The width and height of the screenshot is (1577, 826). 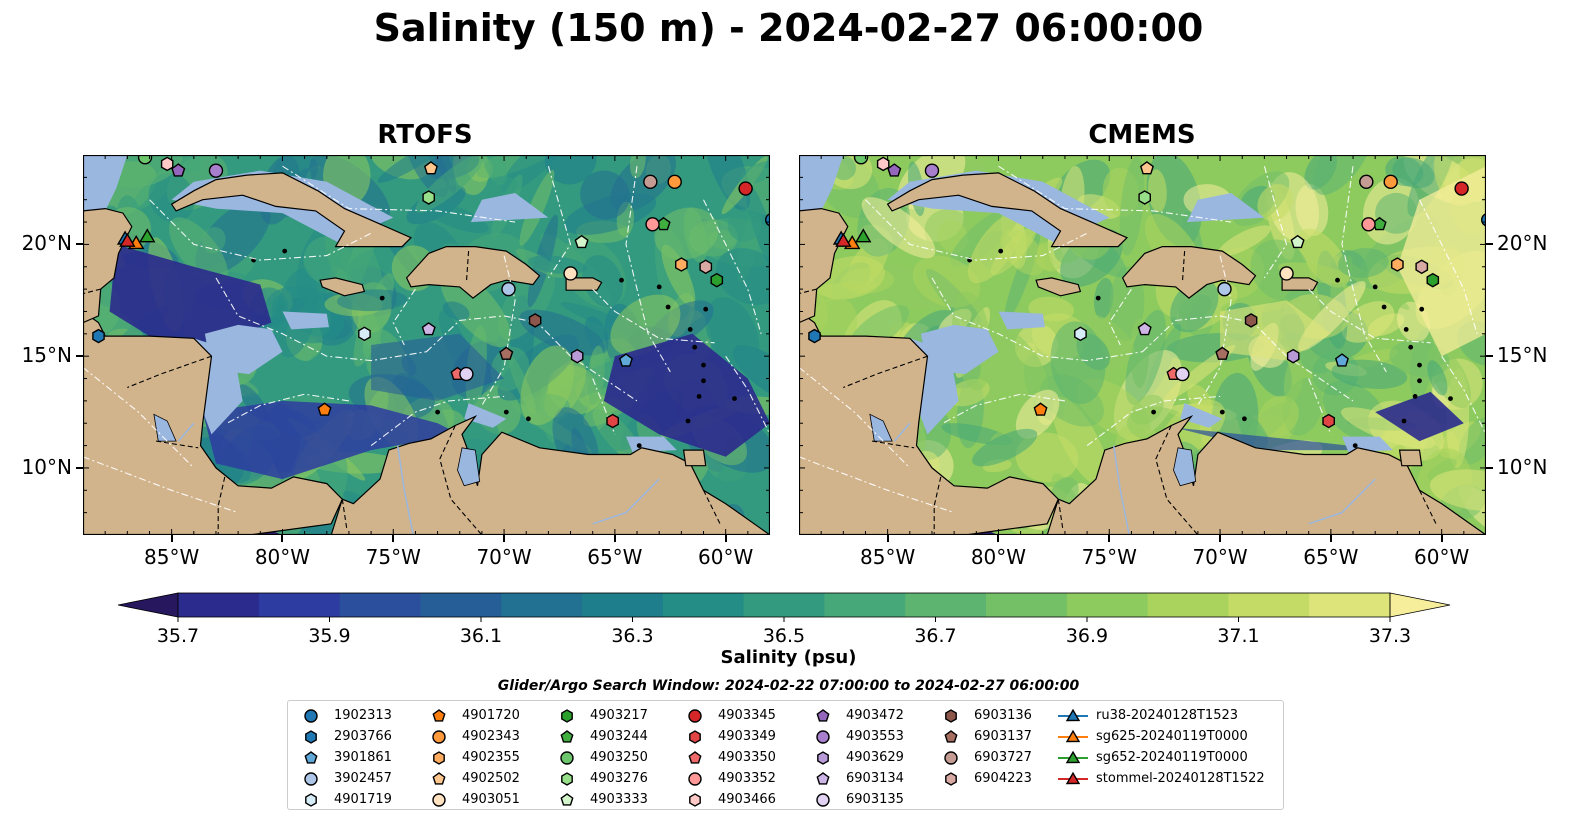 What do you see at coordinates (1180, 778) in the screenshot?
I see `legend-label: stommel-20240128T1522` at bounding box center [1180, 778].